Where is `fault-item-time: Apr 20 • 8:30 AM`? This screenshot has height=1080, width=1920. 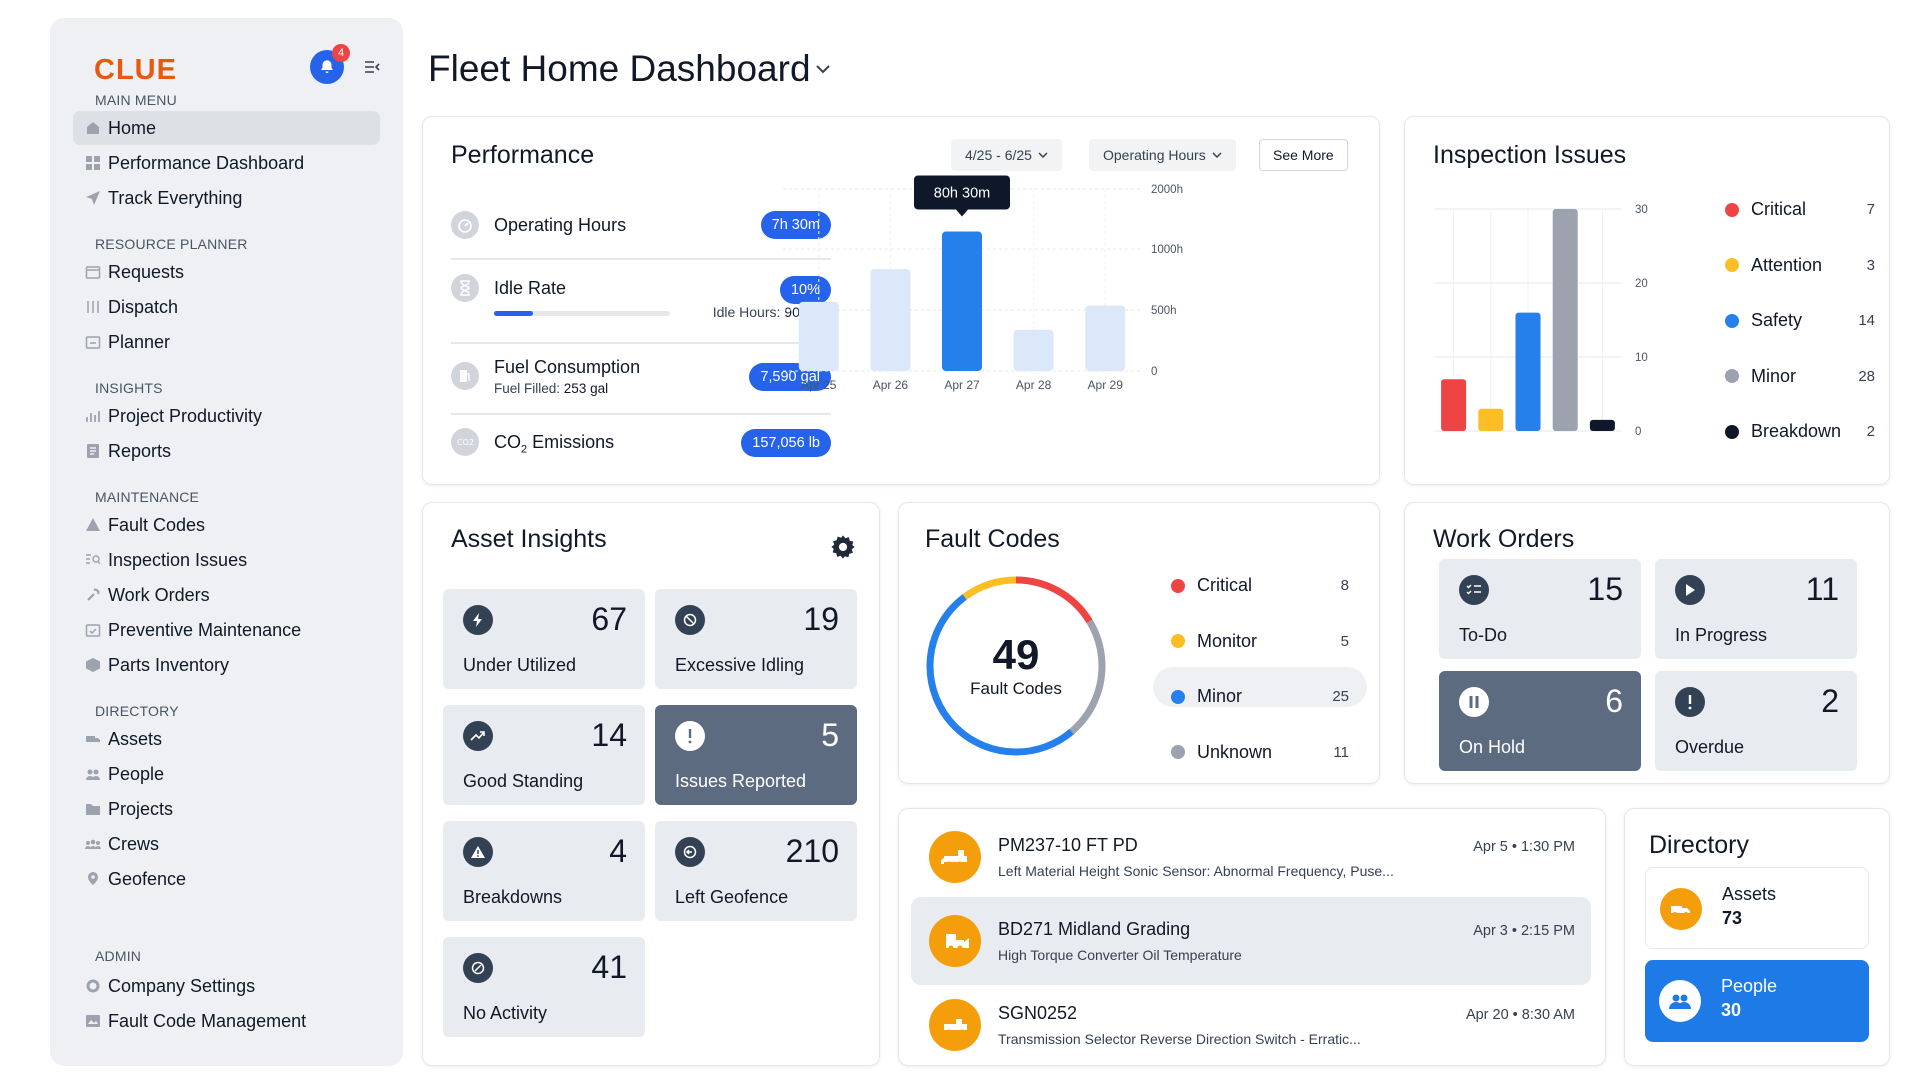
fault-item-time: Apr 20 • 8:30 AM is located at coordinates (1520, 1015).